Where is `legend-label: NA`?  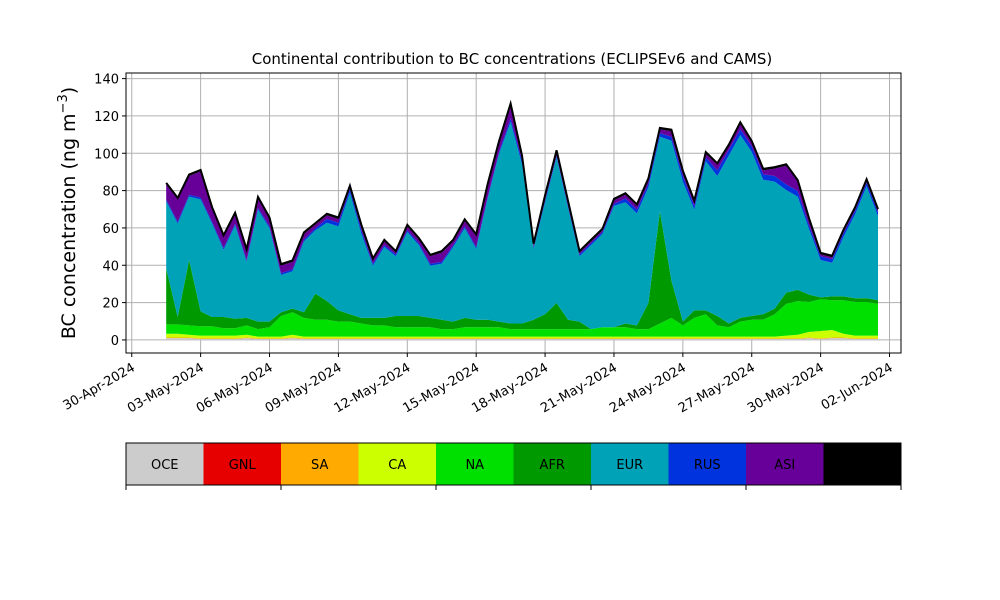 legend-label: NA is located at coordinates (474, 465).